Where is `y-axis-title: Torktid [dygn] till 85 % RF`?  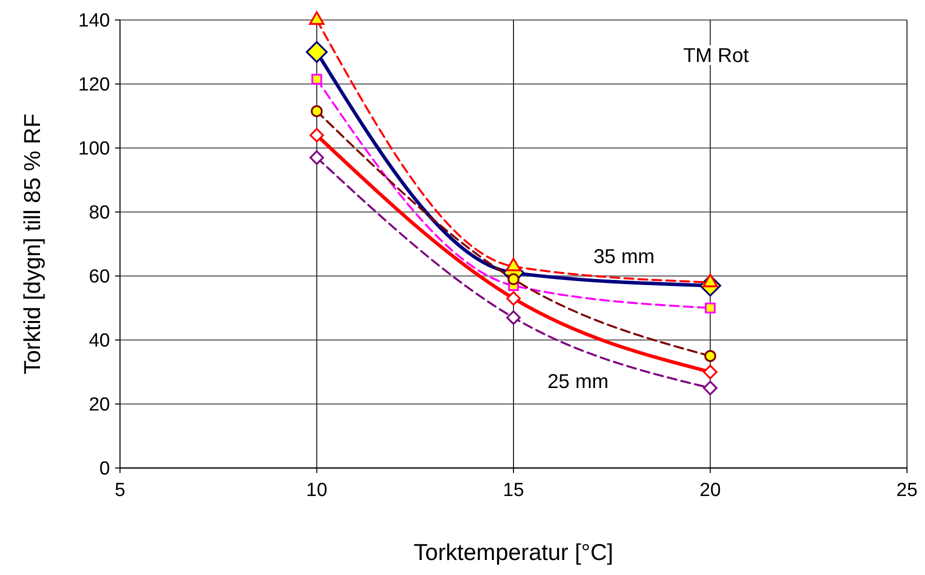
y-axis-title: Torktid [dygn] till 85 % RF is located at coordinates (32, 244).